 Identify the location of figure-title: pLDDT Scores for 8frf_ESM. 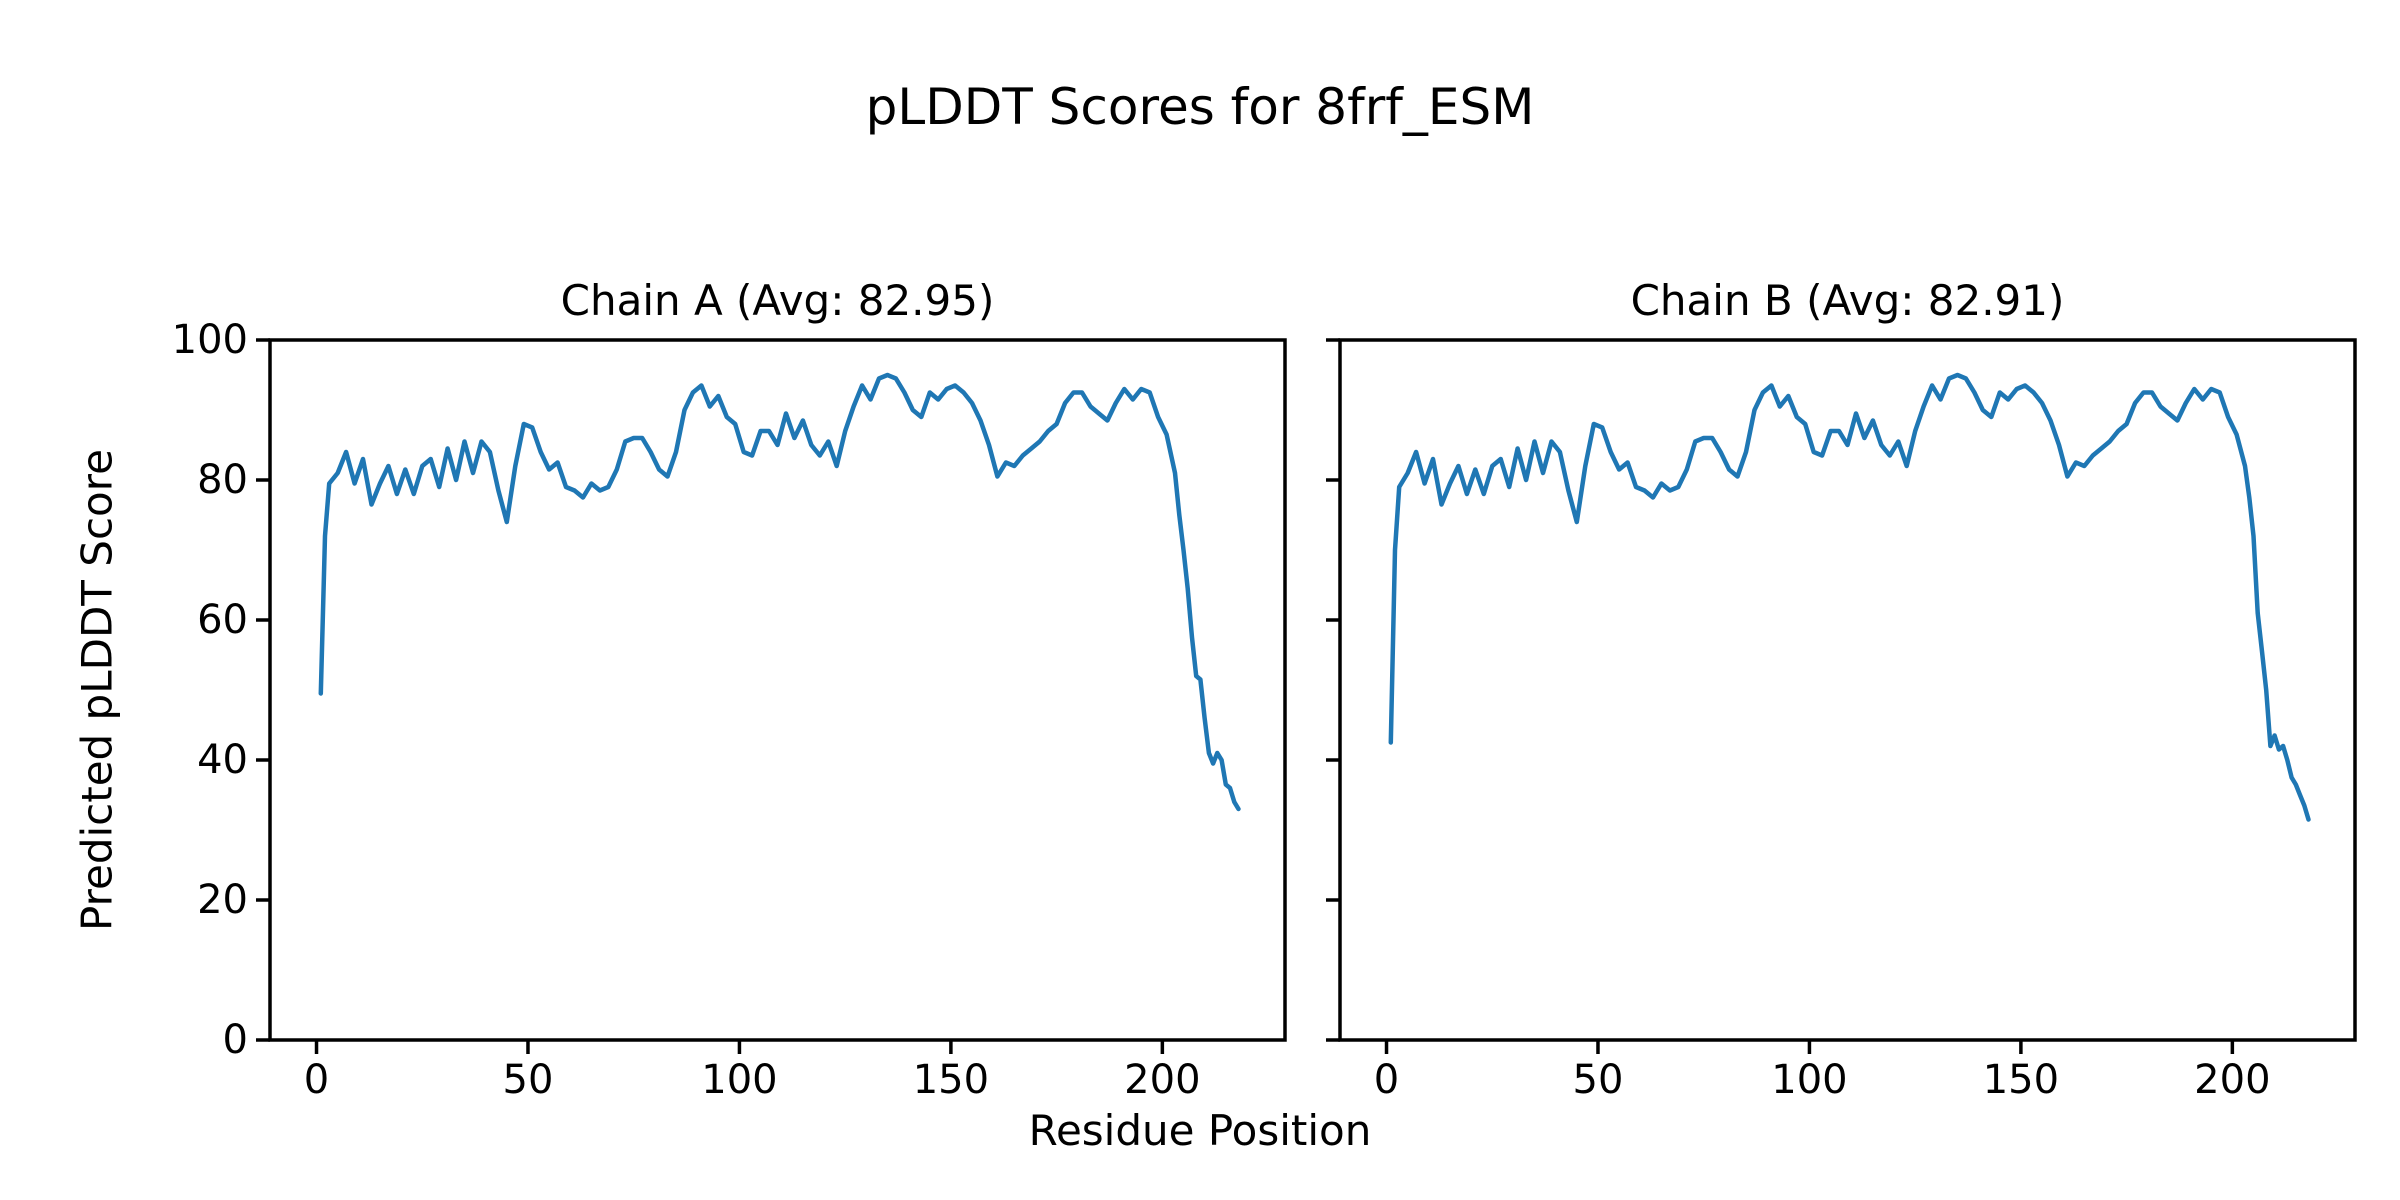
(1200, 107).